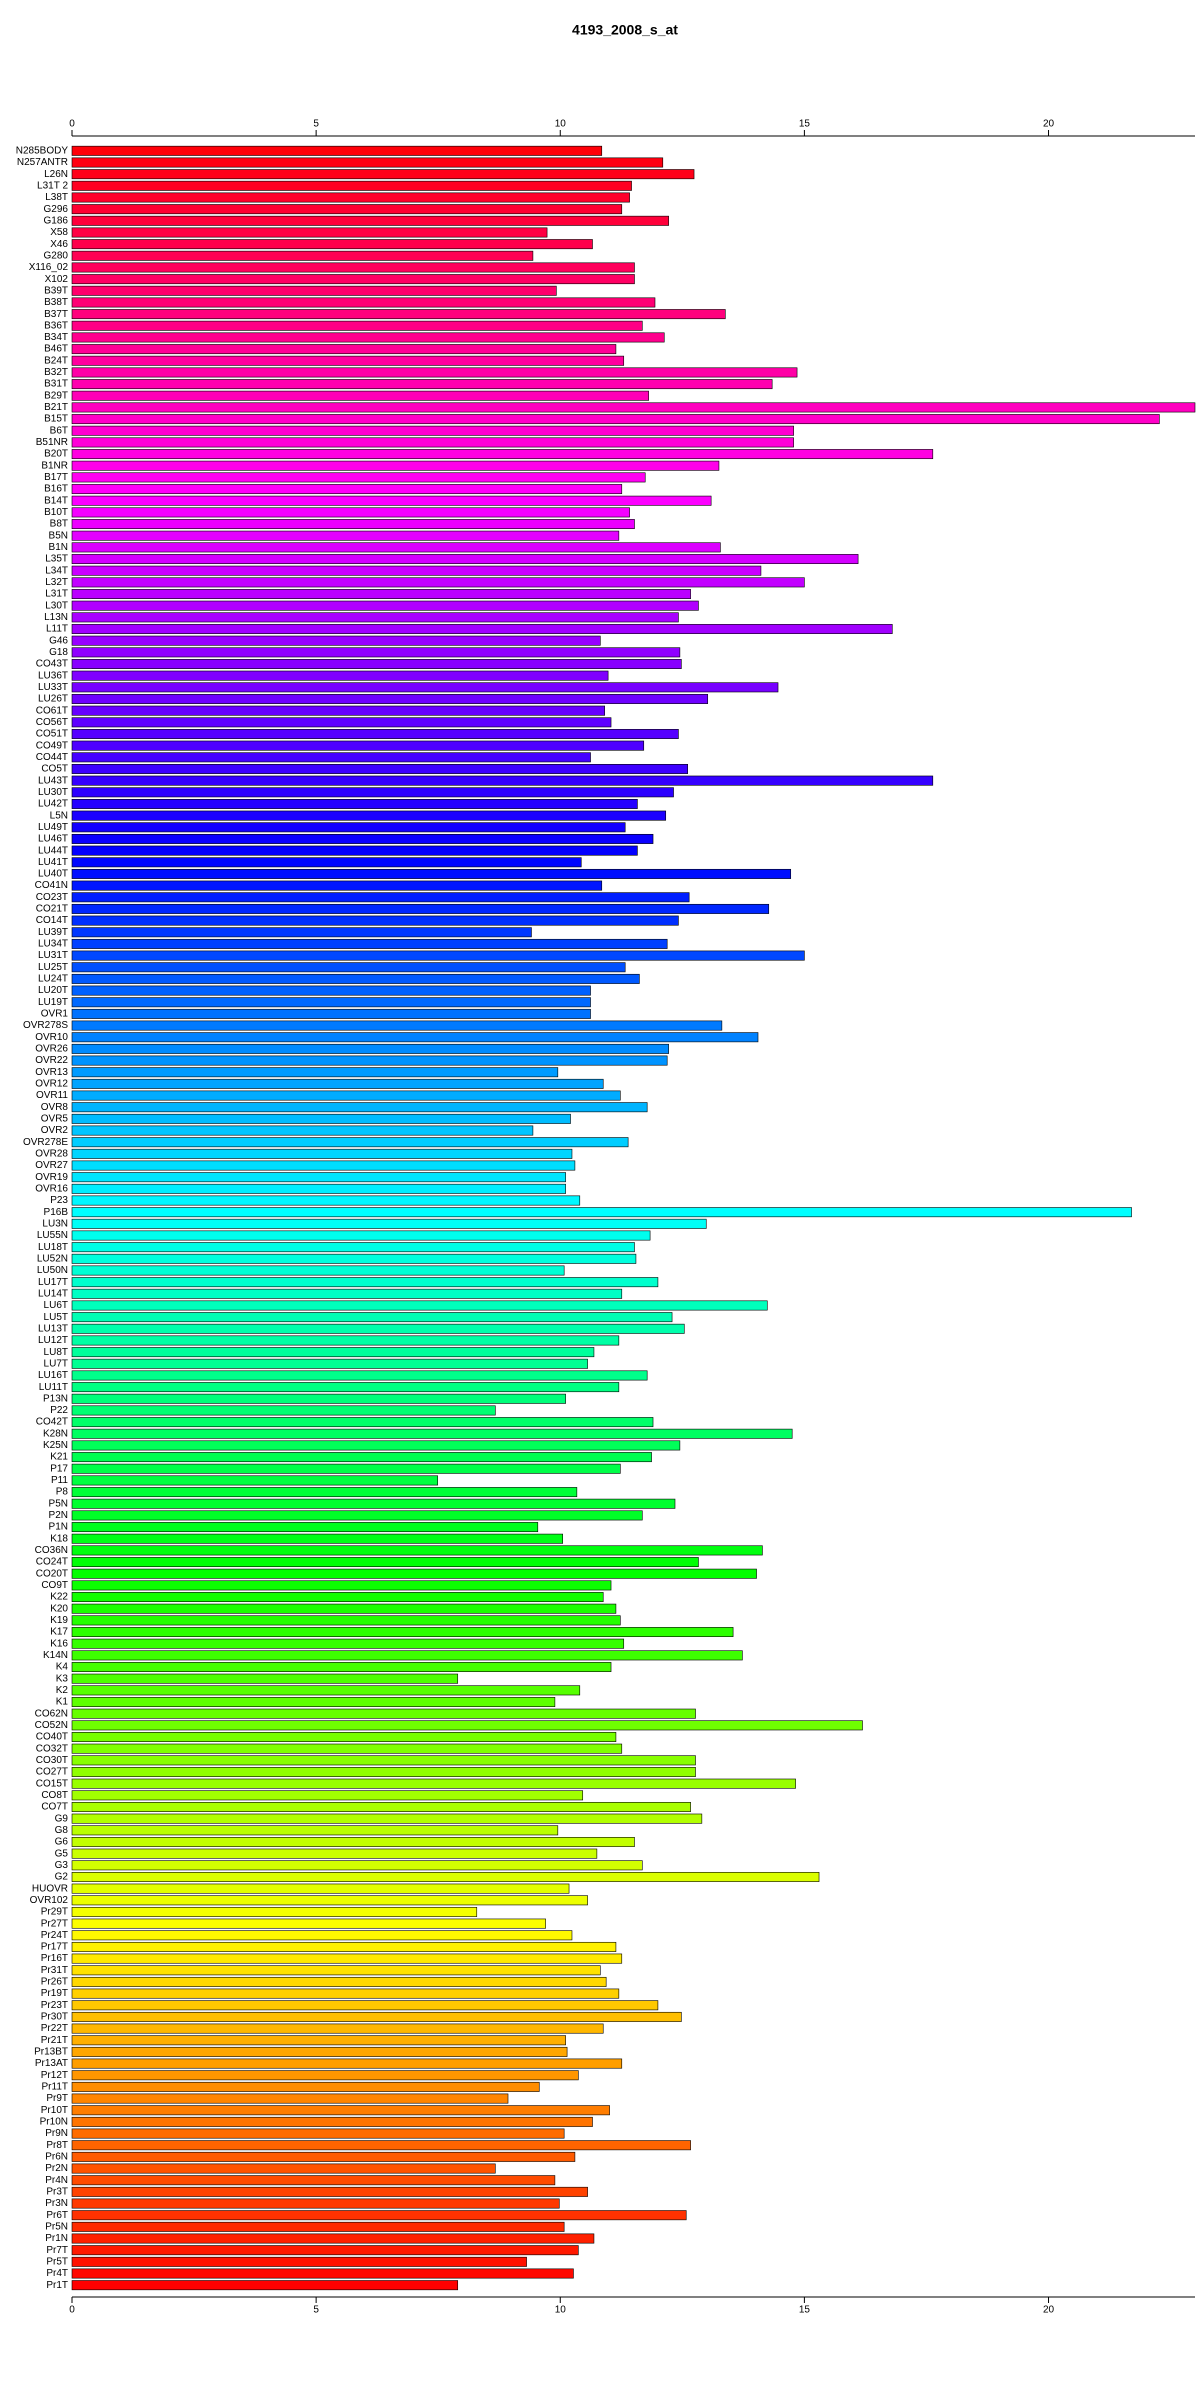  I want to click on y-tick-label: K1, so click(62, 1702).